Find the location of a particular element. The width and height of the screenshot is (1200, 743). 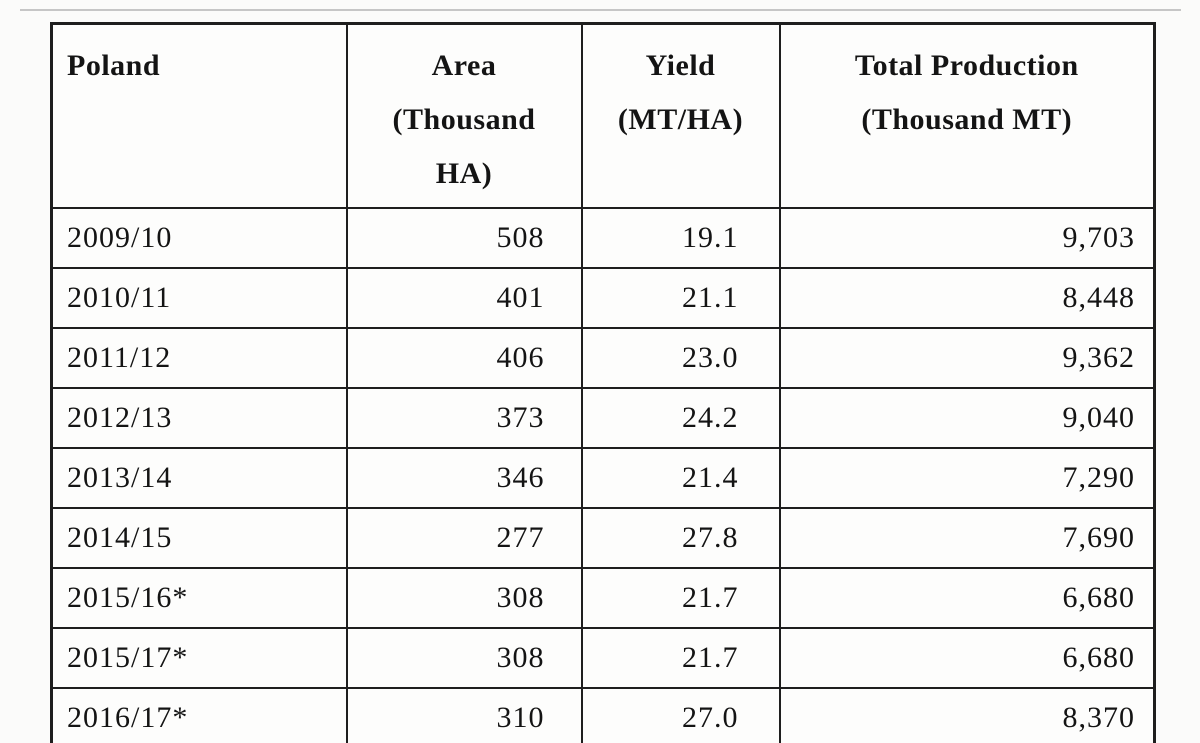

cell-year: 2010/11 is located at coordinates (199, 298).